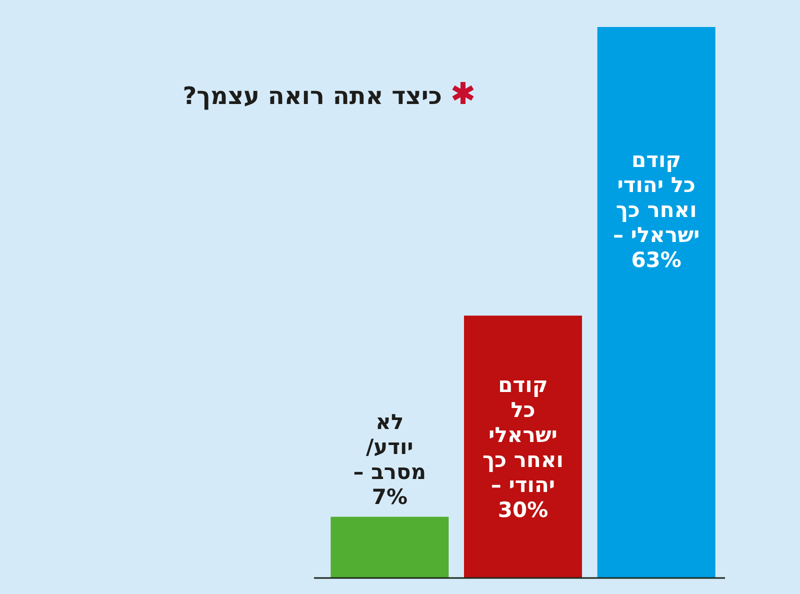 The width and height of the screenshot is (800, 594). What do you see at coordinates (523, 434) in the screenshot?
I see `category-label: קודם כל ישראלי ואחר כך יהודי –` at bounding box center [523, 434].